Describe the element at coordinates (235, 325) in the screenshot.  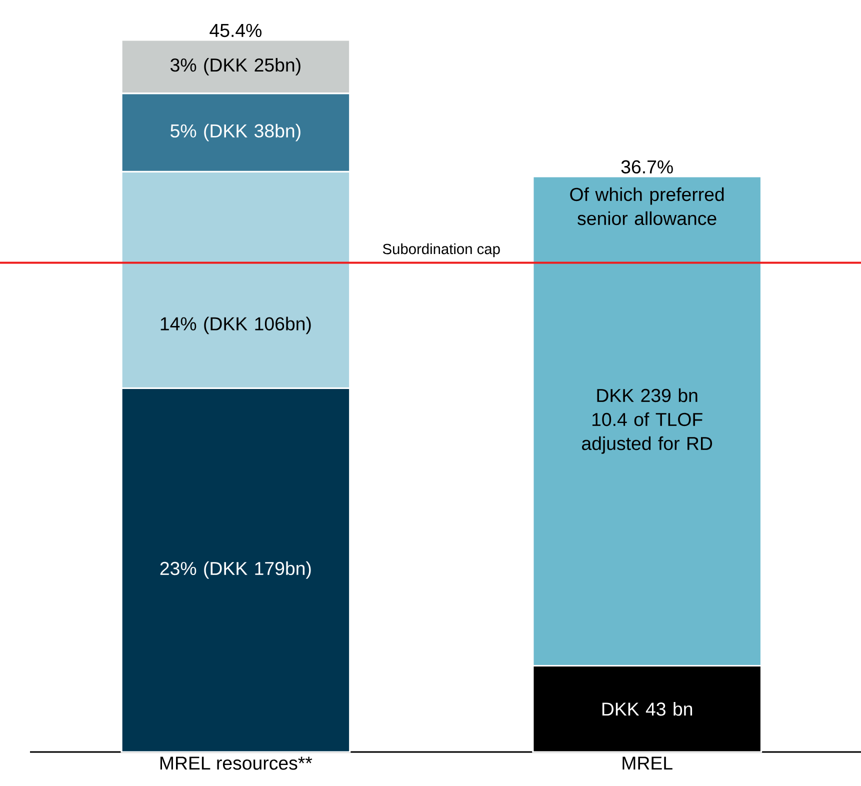
I see `data-label: 14% (DKK 106bn)` at that location.